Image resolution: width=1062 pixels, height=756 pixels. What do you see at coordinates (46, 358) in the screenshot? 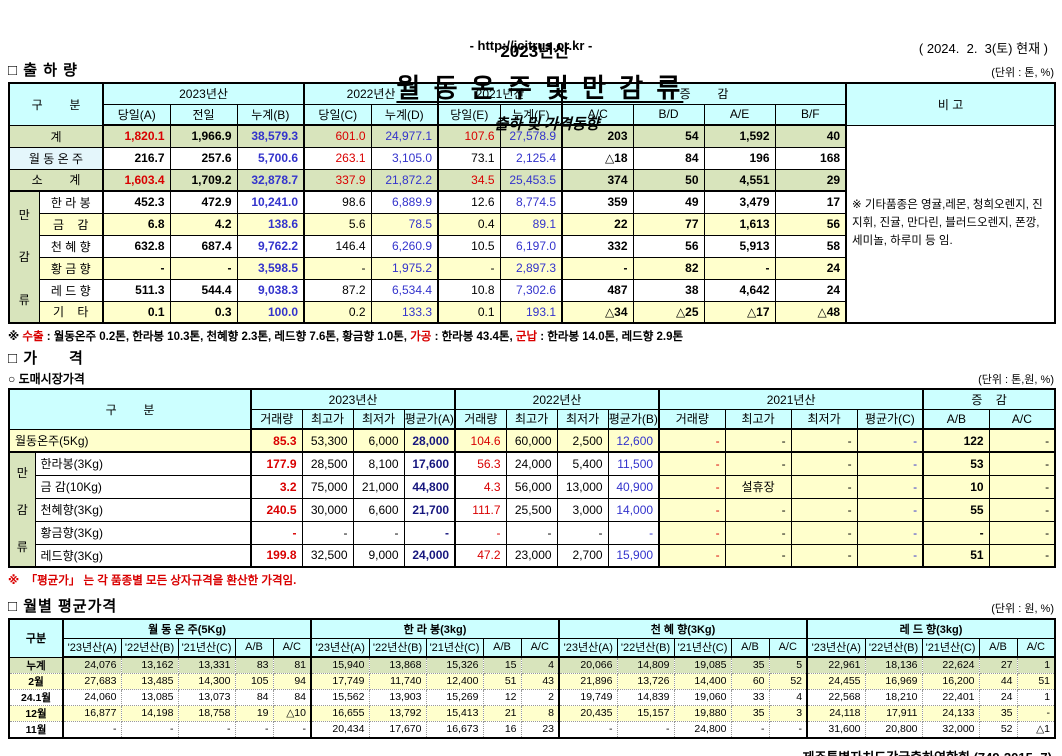
I see `section-title-price: □ 가 격` at bounding box center [46, 358].